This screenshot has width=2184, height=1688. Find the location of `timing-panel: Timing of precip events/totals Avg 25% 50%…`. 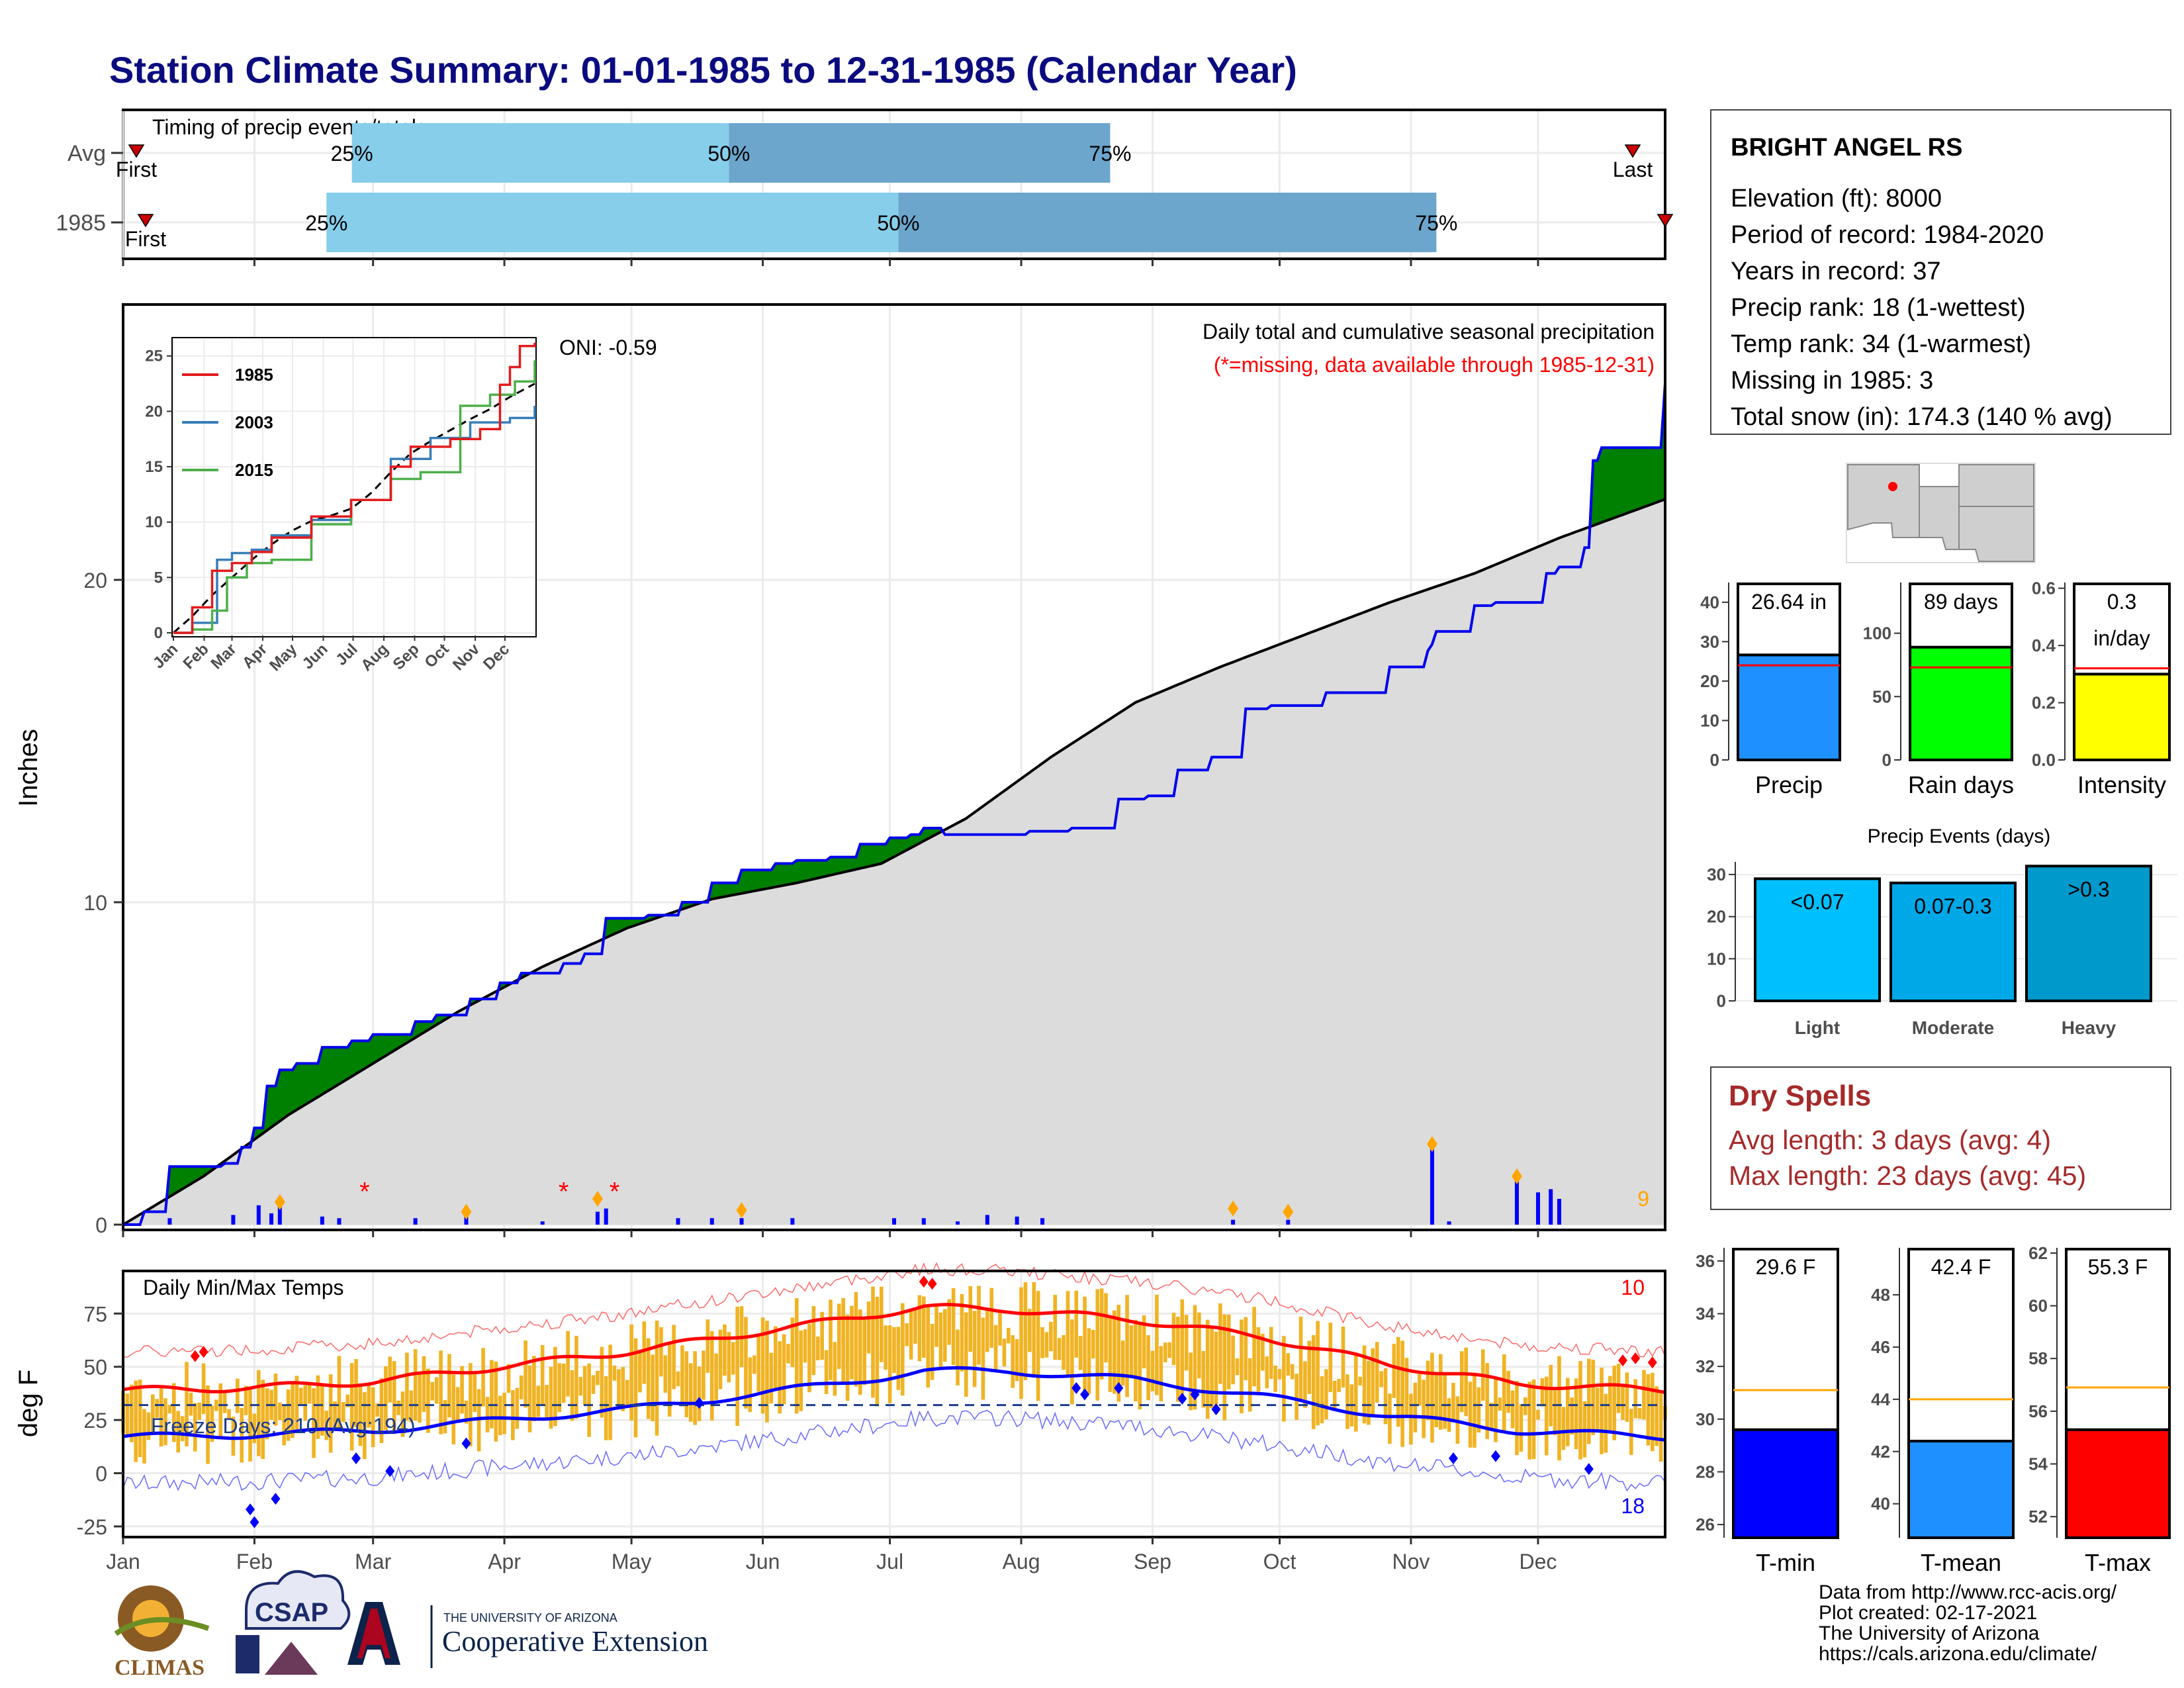

timing-panel: Timing of precip events/totals Avg 25% 50%… is located at coordinates (865, 187).